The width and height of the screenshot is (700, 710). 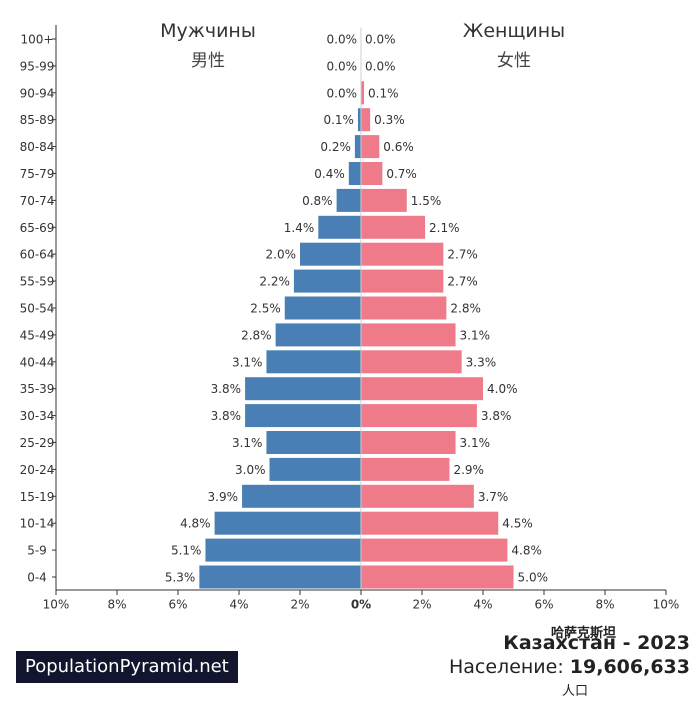 What do you see at coordinates (383, 93) in the screenshot?
I see `female-value-label: 0.1%` at bounding box center [383, 93].